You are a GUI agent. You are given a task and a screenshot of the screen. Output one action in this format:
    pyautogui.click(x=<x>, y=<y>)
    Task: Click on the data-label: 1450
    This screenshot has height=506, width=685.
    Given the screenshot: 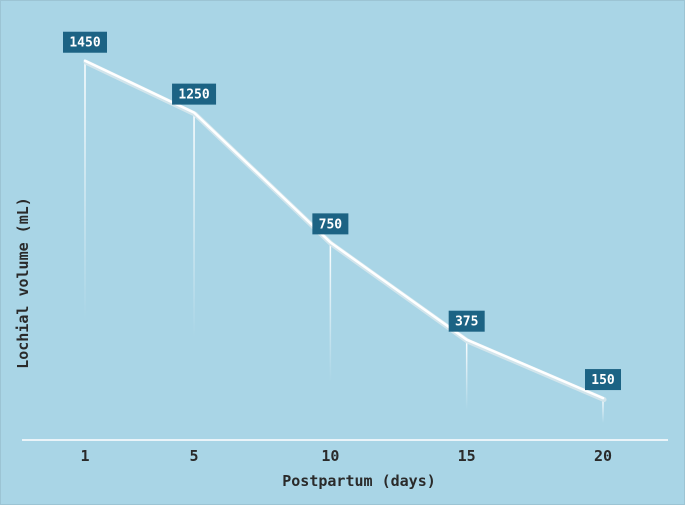 What is the action you would take?
    pyautogui.click(x=85, y=42)
    